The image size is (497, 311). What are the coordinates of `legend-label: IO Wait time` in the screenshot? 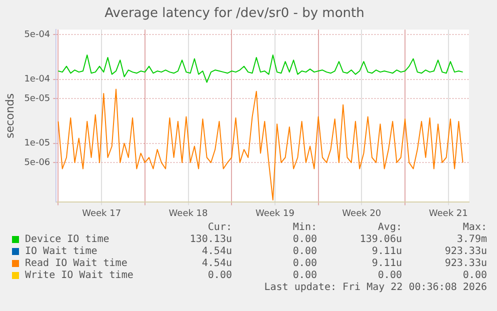 It's located at (61, 251).